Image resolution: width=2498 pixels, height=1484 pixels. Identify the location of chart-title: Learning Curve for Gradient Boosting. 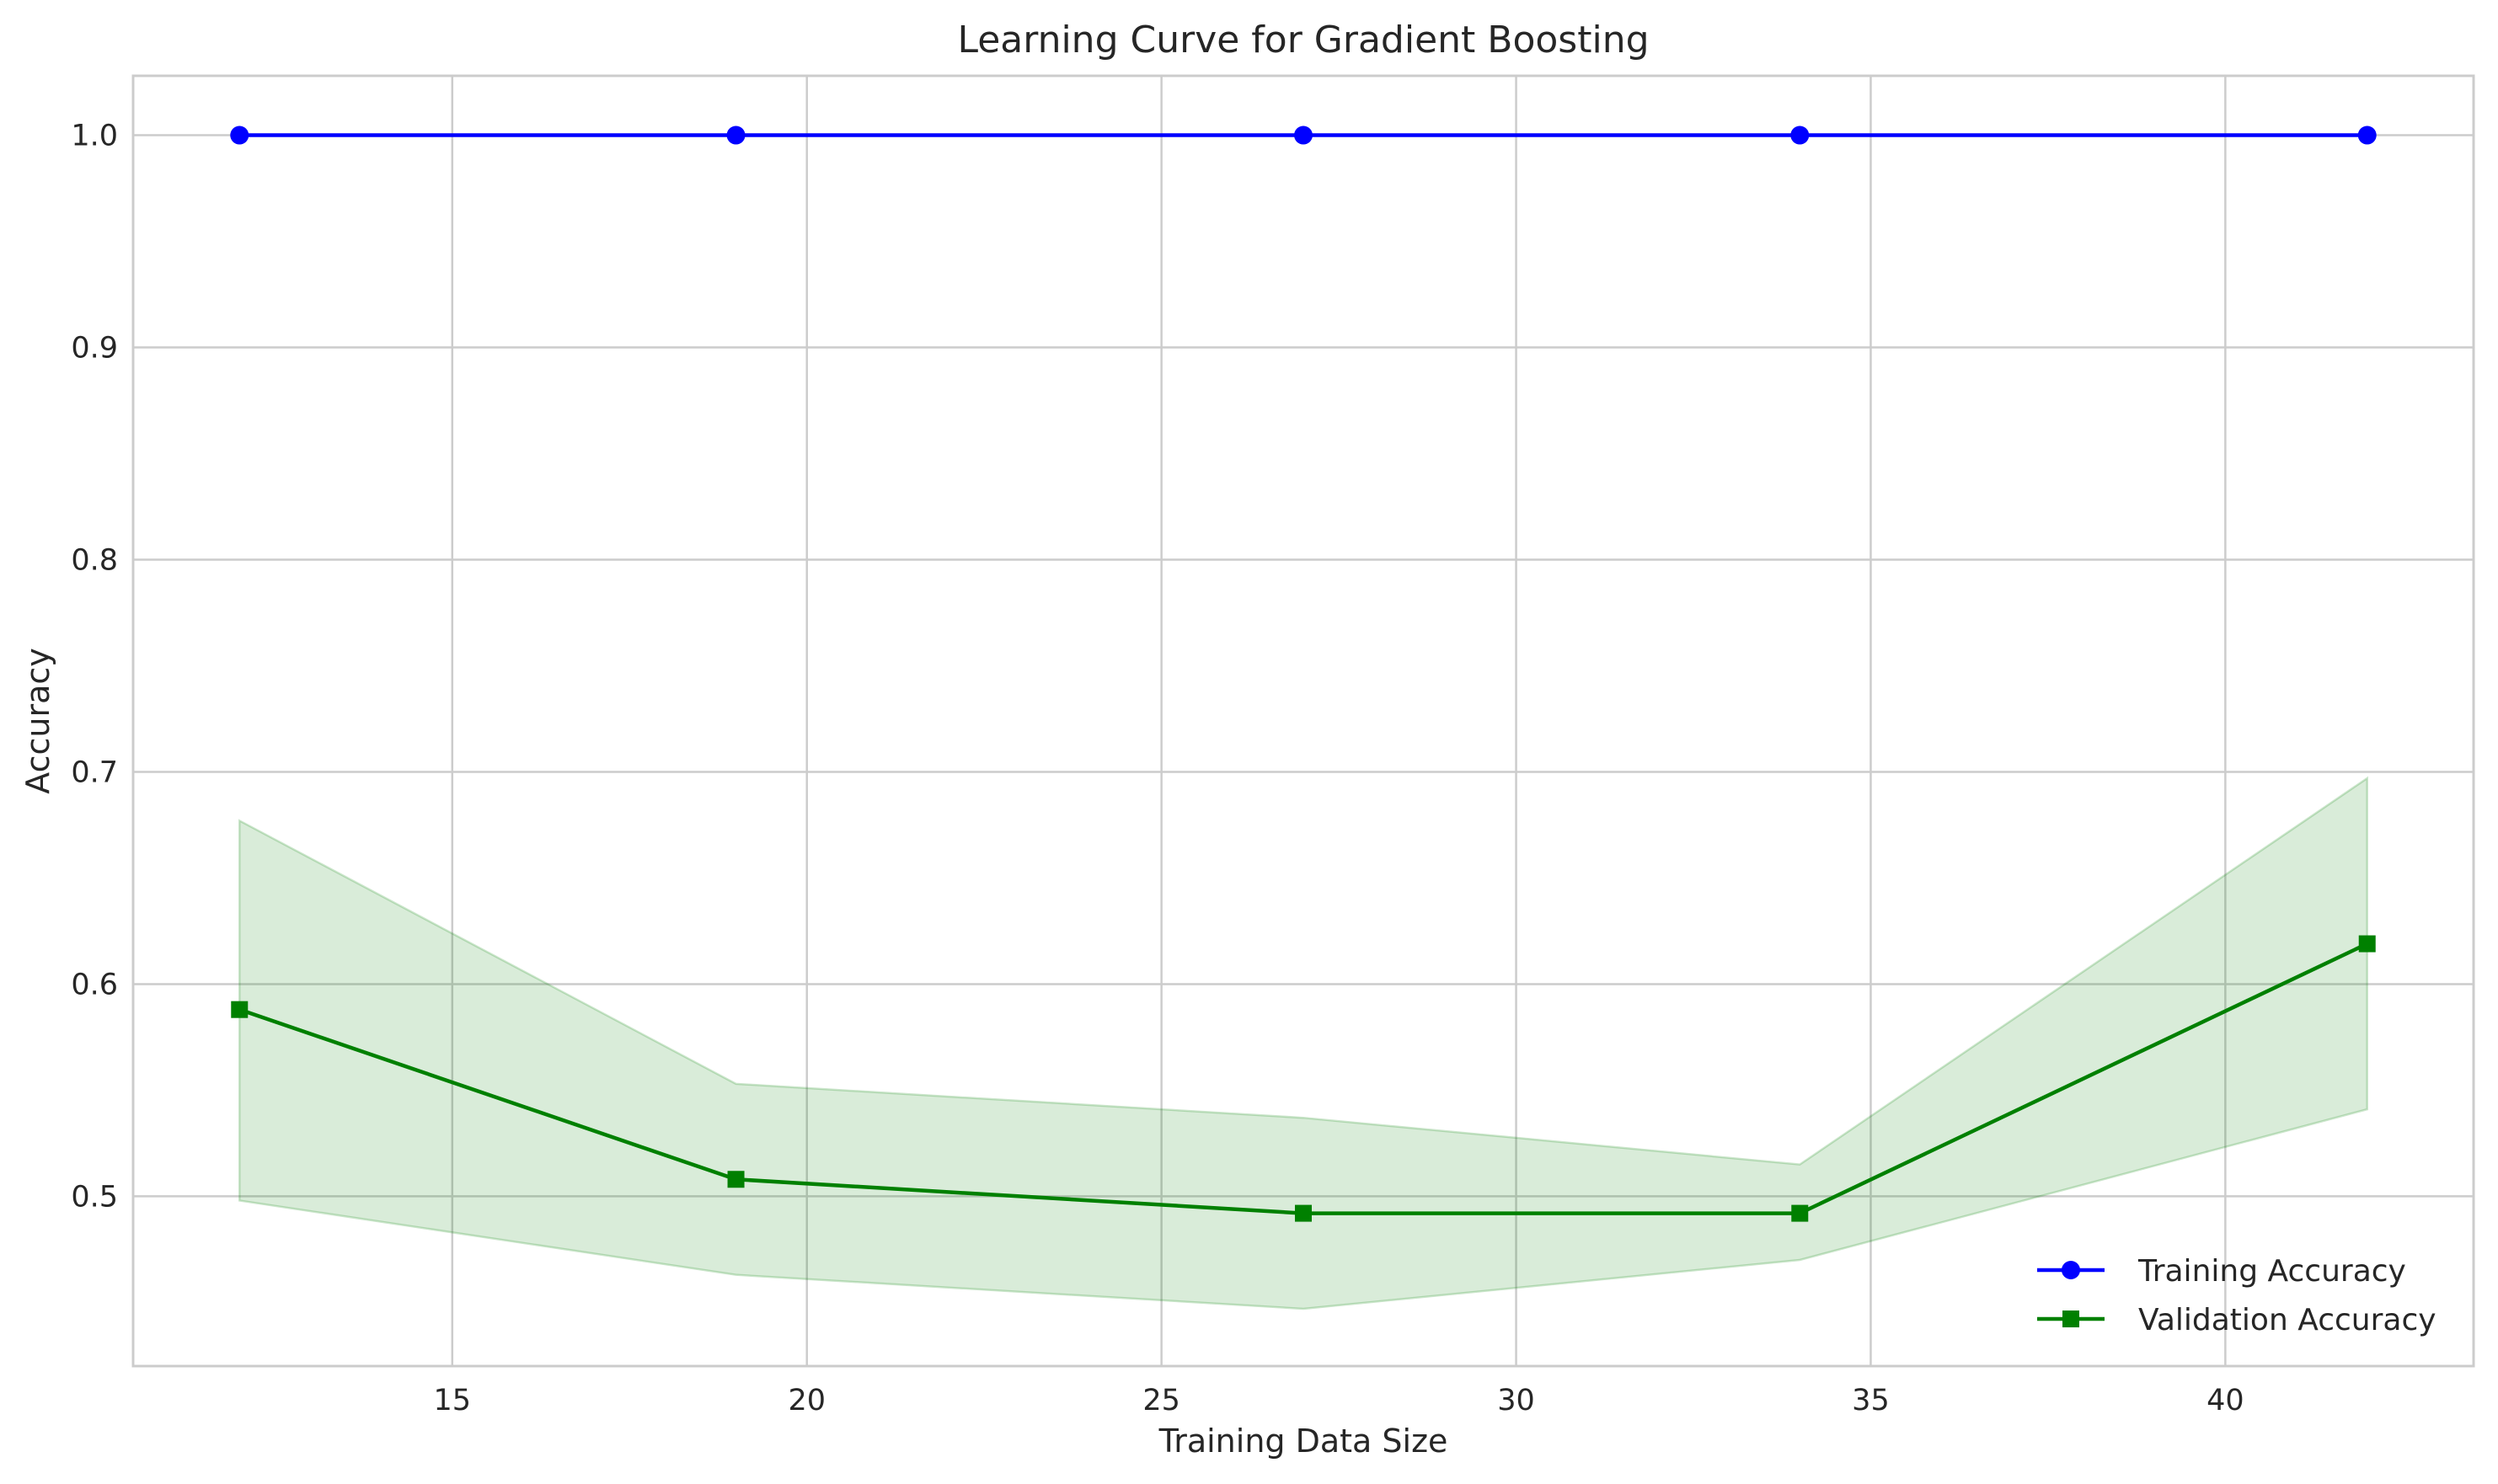
(1303, 40).